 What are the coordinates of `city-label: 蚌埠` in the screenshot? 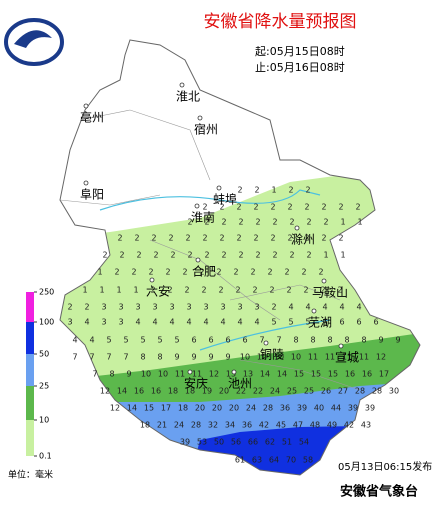 It's located at (225, 200).